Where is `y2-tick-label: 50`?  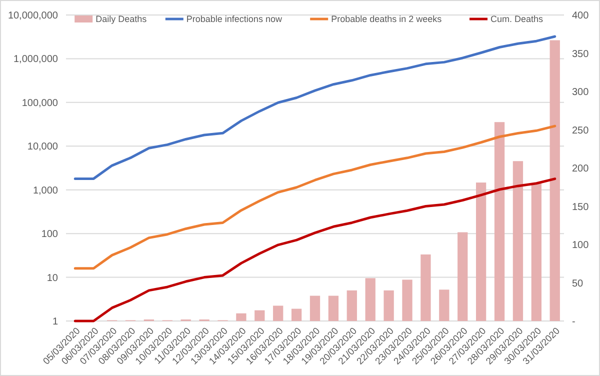 y2-tick-label: 50 is located at coordinates (578, 284).